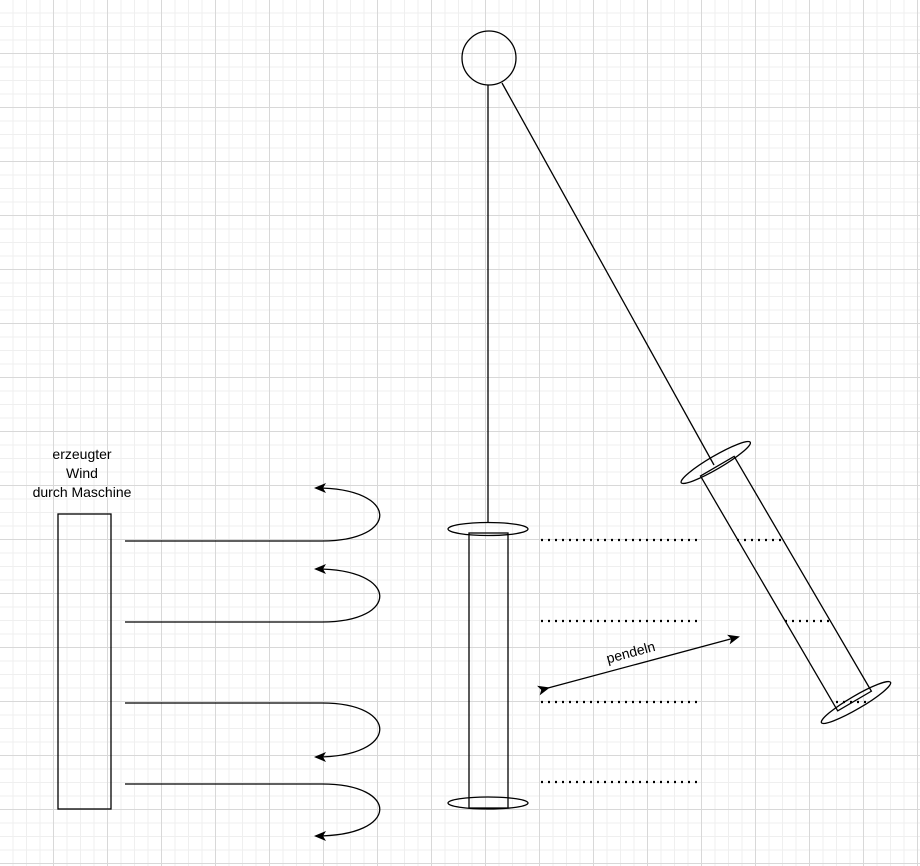 This screenshot has height=866, width=920. I want to click on pendulum-string-swung, so click(608, 274).